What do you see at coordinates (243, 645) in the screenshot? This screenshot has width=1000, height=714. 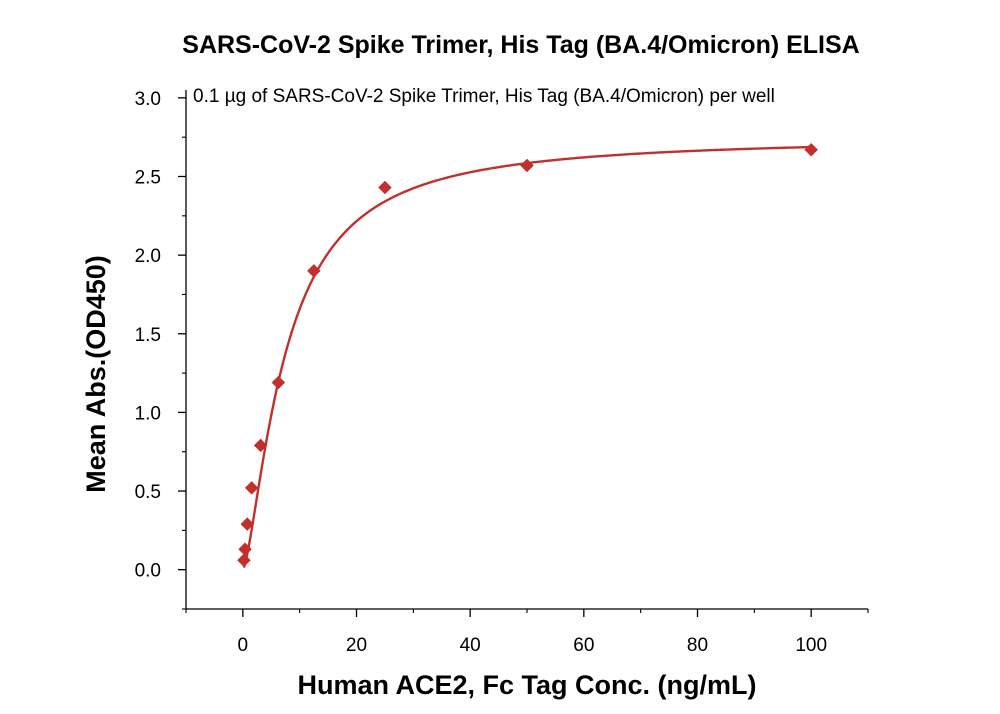 I see `x-tick-label: 0` at bounding box center [243, 645].